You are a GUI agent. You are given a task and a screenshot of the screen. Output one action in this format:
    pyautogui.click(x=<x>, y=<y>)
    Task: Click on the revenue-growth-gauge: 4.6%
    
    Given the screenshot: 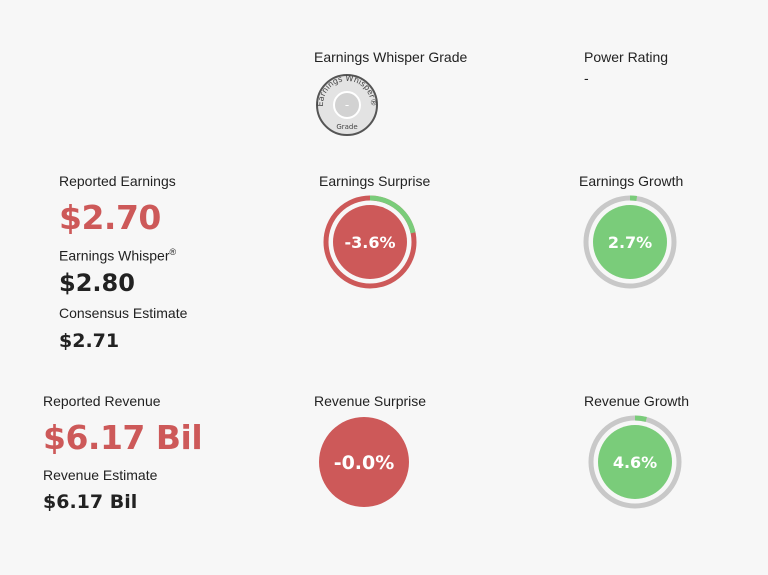 What is the action you would take?
    pyautogui.click(x=635, y=462)
    